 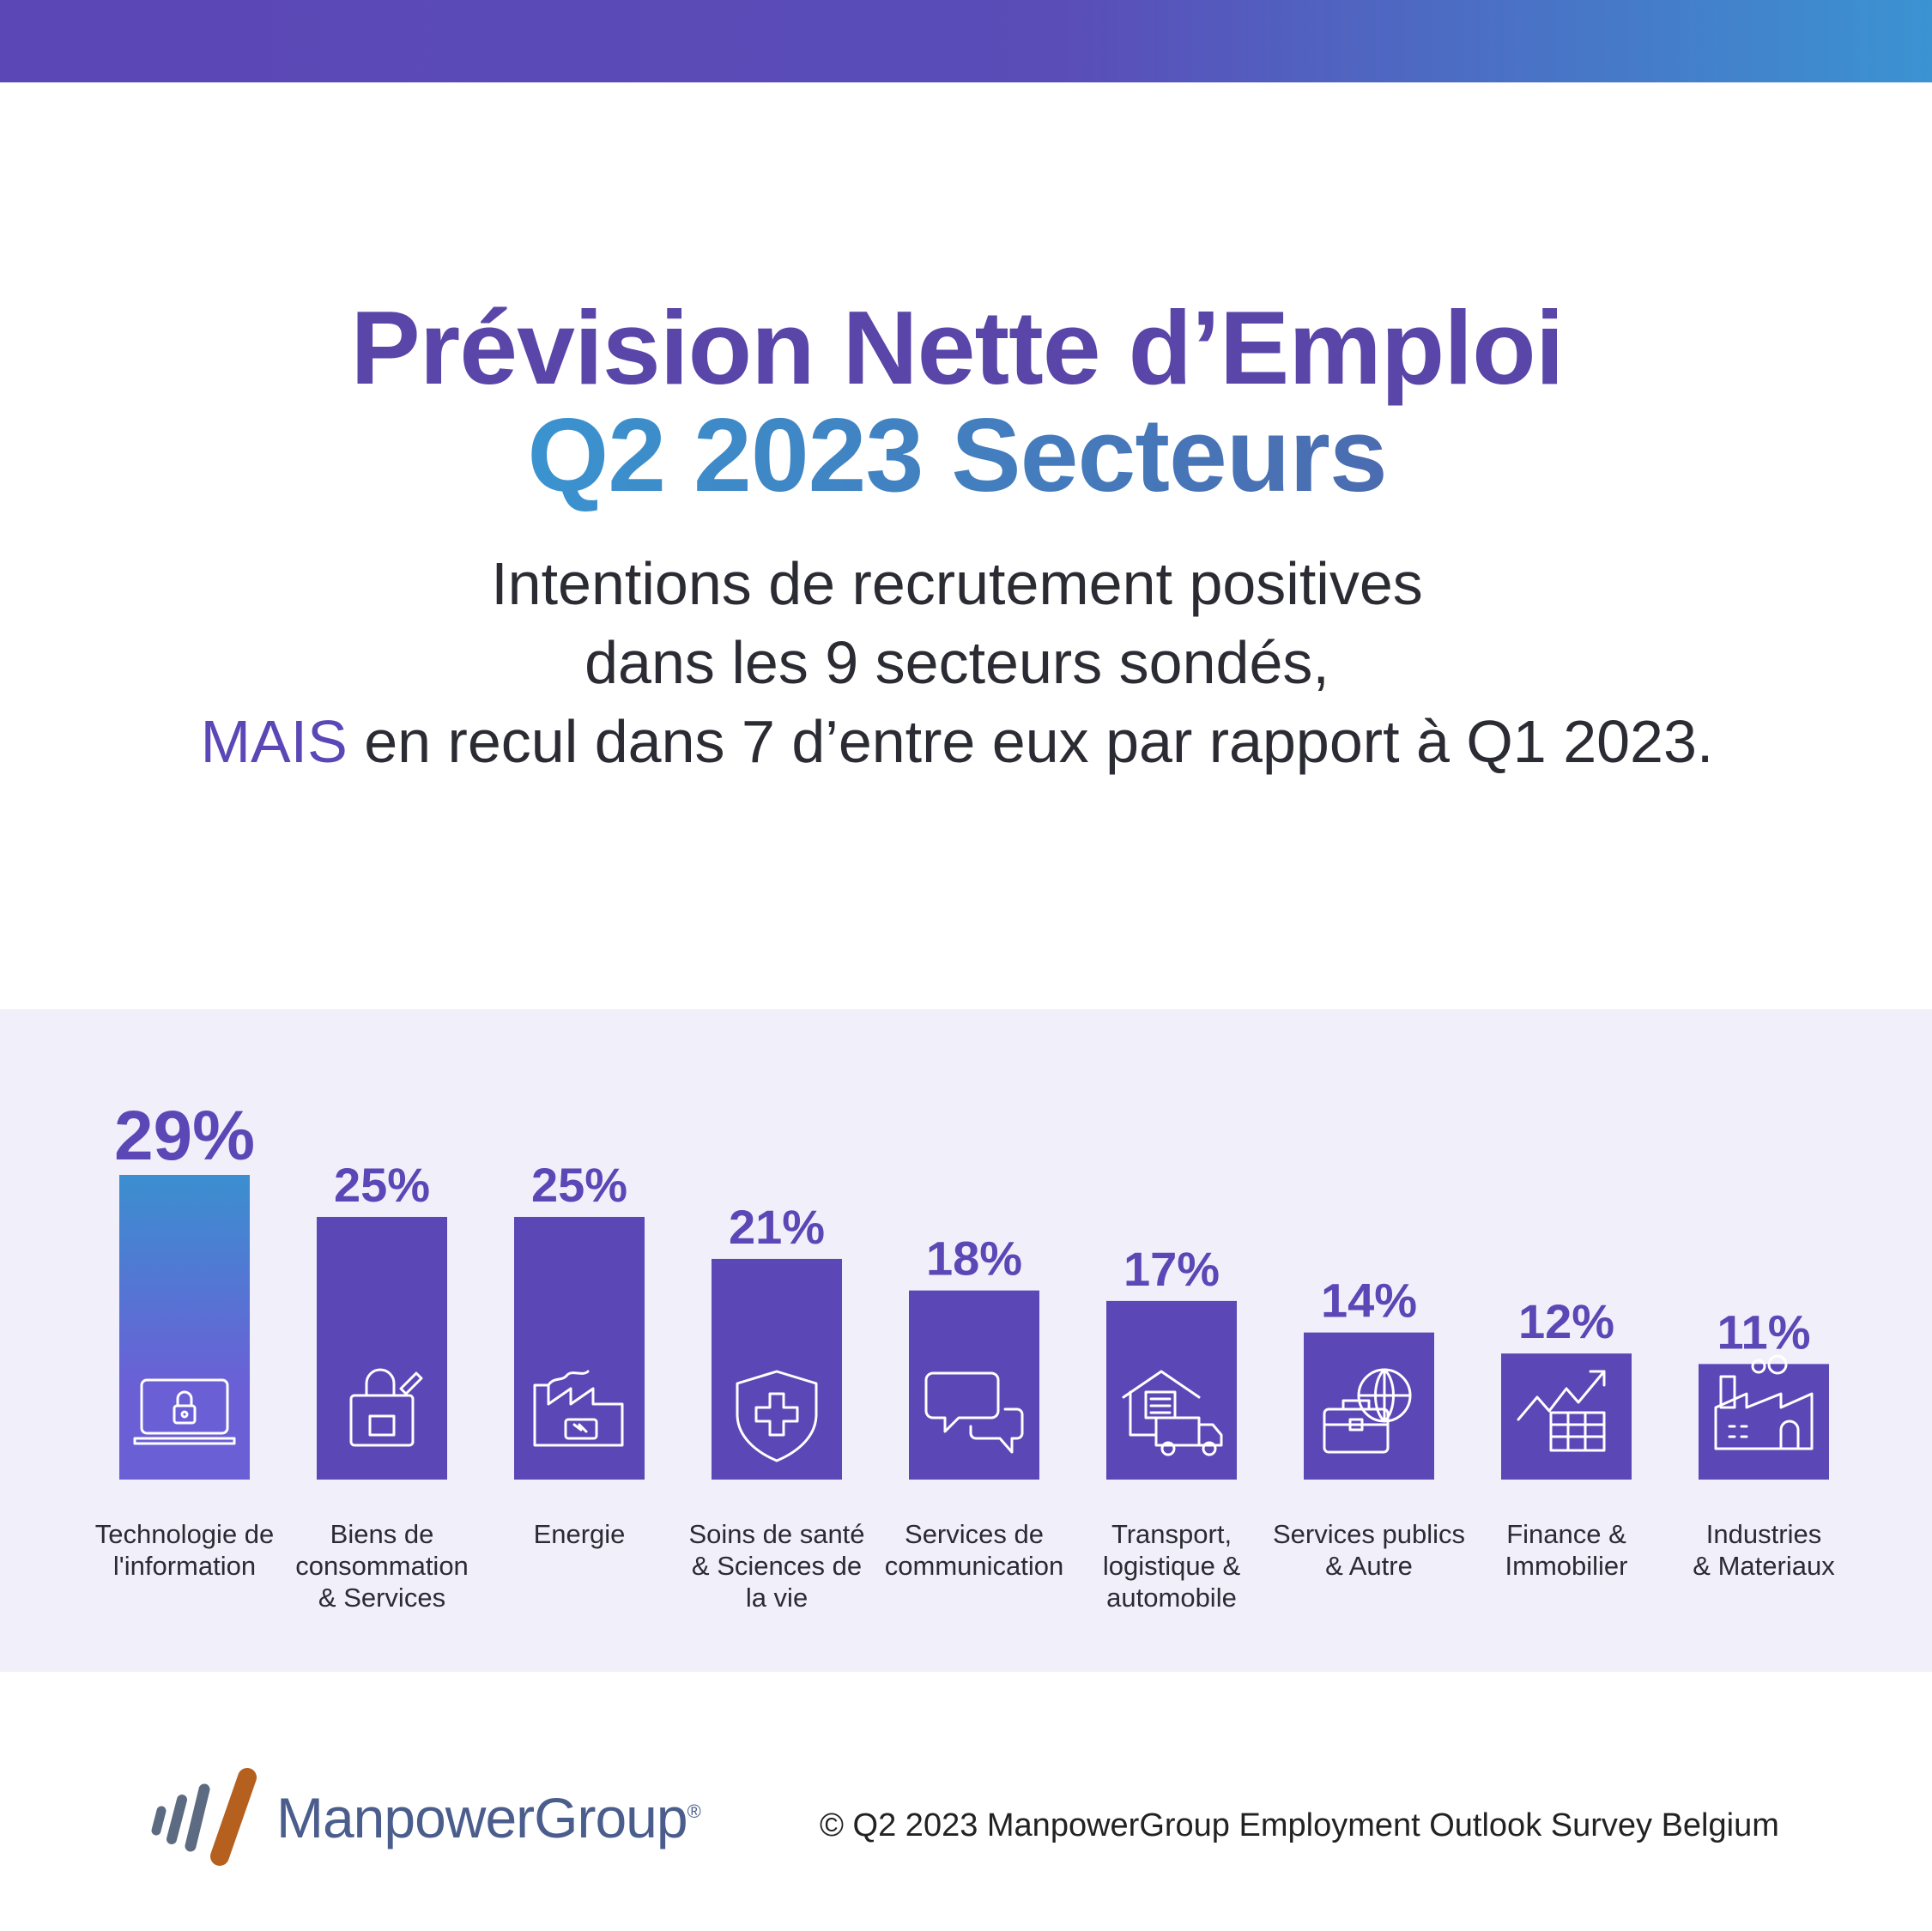 What do you see at coordinates (579, 1185) in the screenshot?
I see `value-label-3: 25%` at bounding box center [579, 1185].